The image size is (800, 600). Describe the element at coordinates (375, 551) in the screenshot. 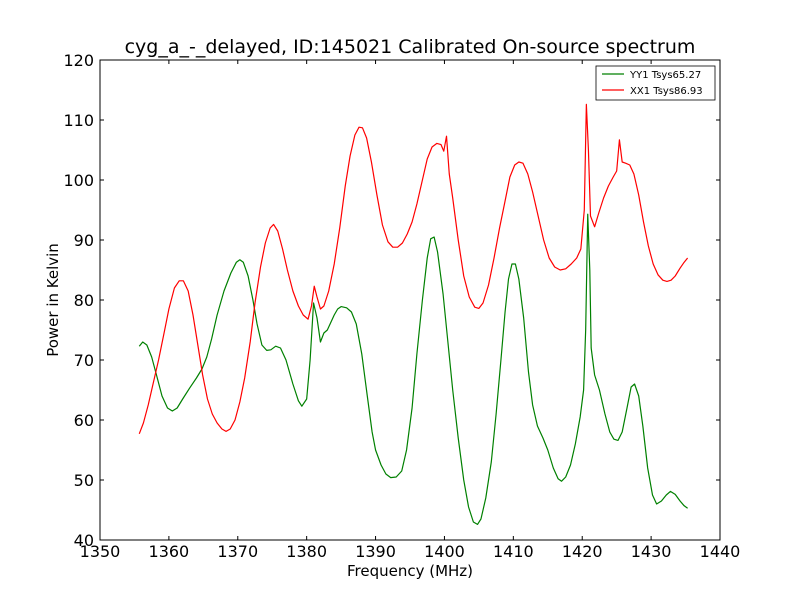

I see `x-tick-label: 1390` at that location.